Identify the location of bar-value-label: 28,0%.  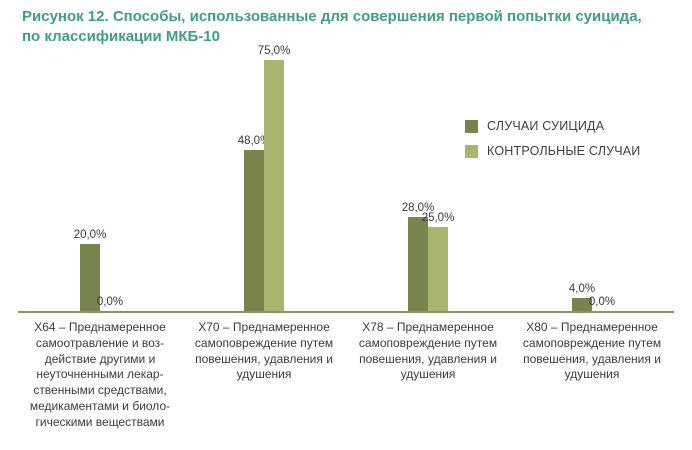
(418, 208).